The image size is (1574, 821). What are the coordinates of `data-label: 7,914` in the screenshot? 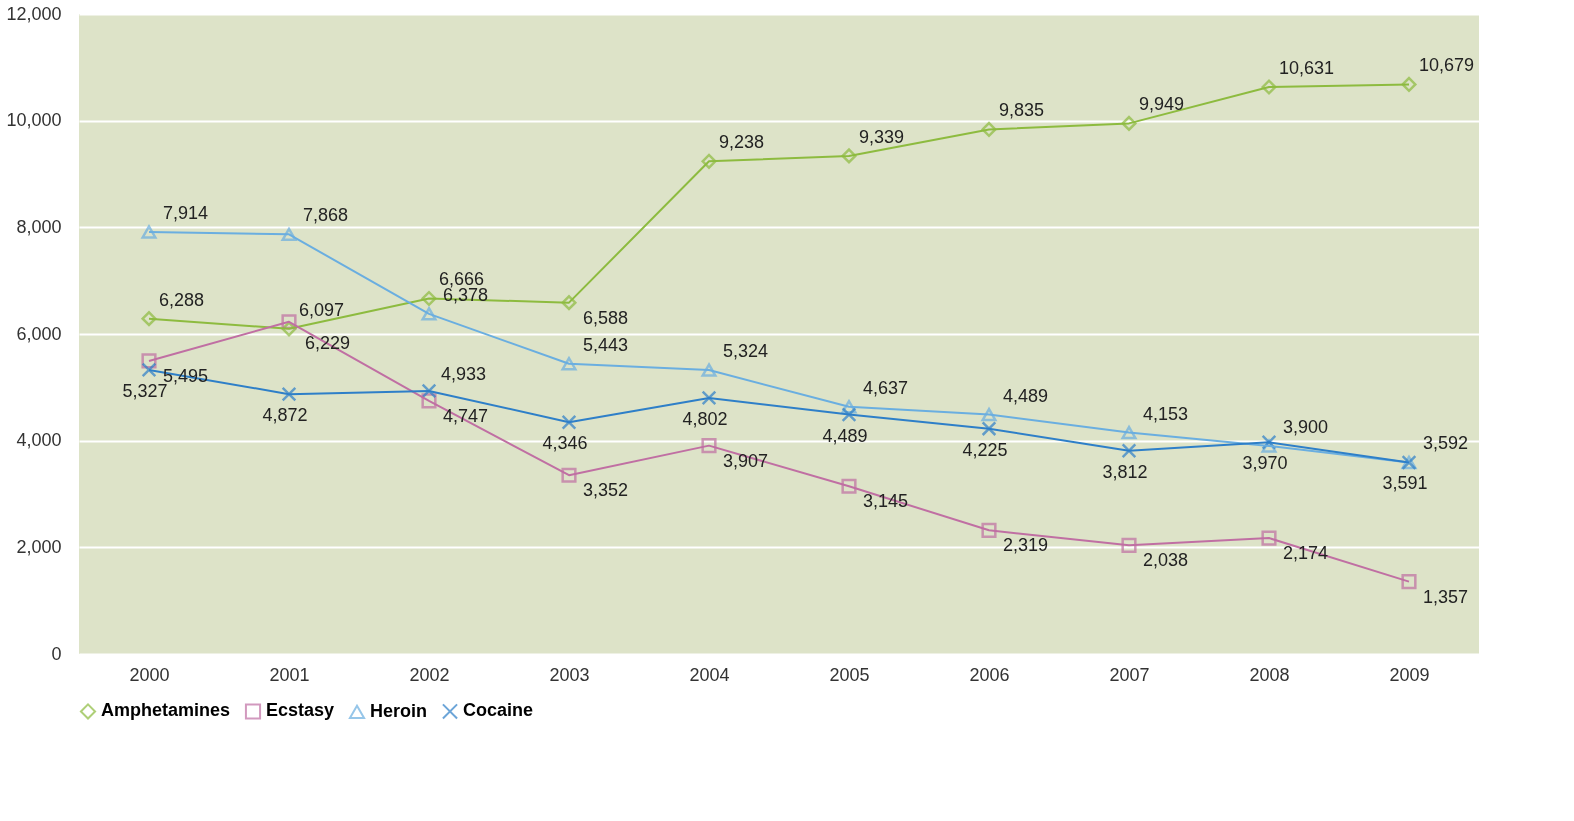 It's located at (186, 212).